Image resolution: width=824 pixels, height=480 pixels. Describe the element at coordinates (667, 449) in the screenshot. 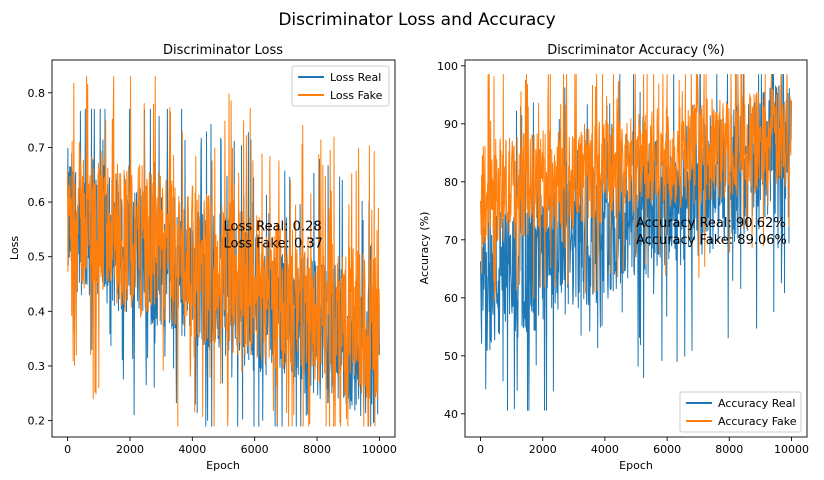

I see `accuracy-x-tick-label: 6000` at that location.